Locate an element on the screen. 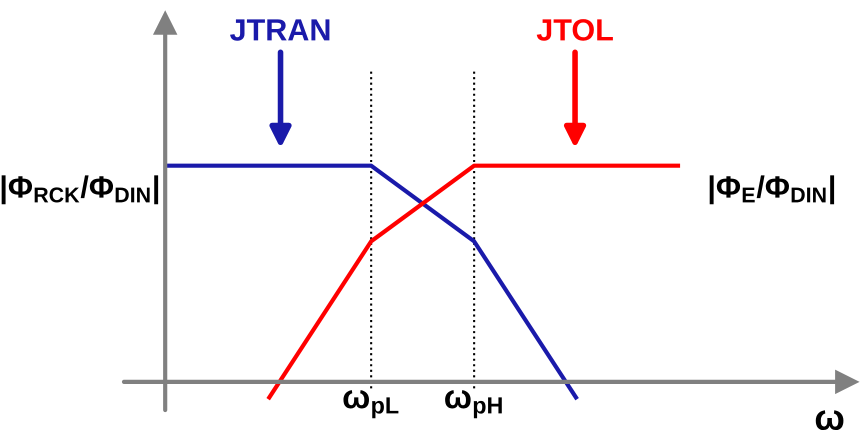  text: JTOL is located at coordinates (574, 30).